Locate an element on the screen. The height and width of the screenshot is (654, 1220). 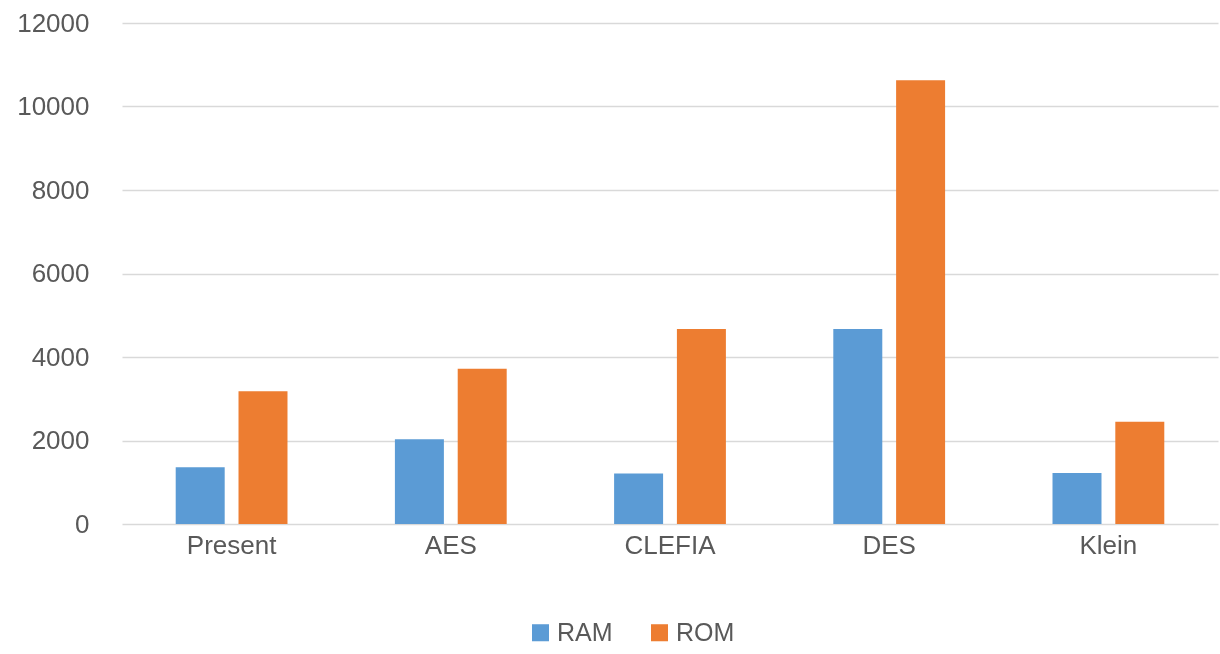
x-tick-label: AES is located at coordinates (450, 544).